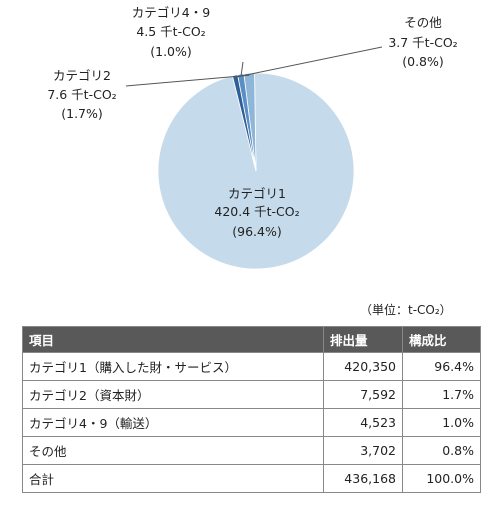 This screenshot has width=500, height=506. I want to click on table-row: カテゴリ4・9（輸送） 4,523 1.0%, so click(251, 422).